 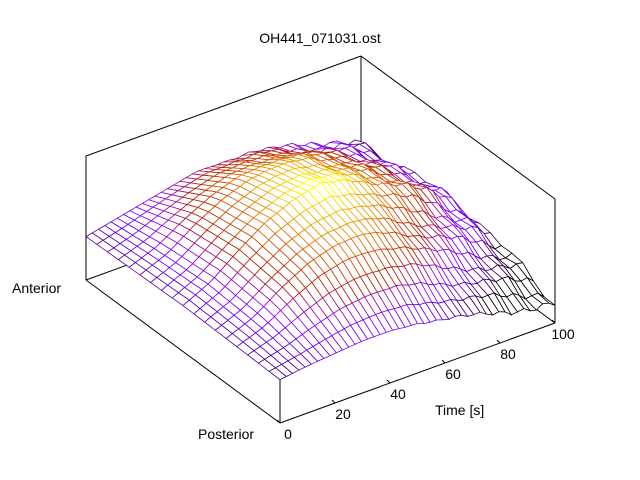 What do you see at coordinates (288, 434) in the screenshot?
I see `x-tick-label: 0` at bounding box center [288, 434].